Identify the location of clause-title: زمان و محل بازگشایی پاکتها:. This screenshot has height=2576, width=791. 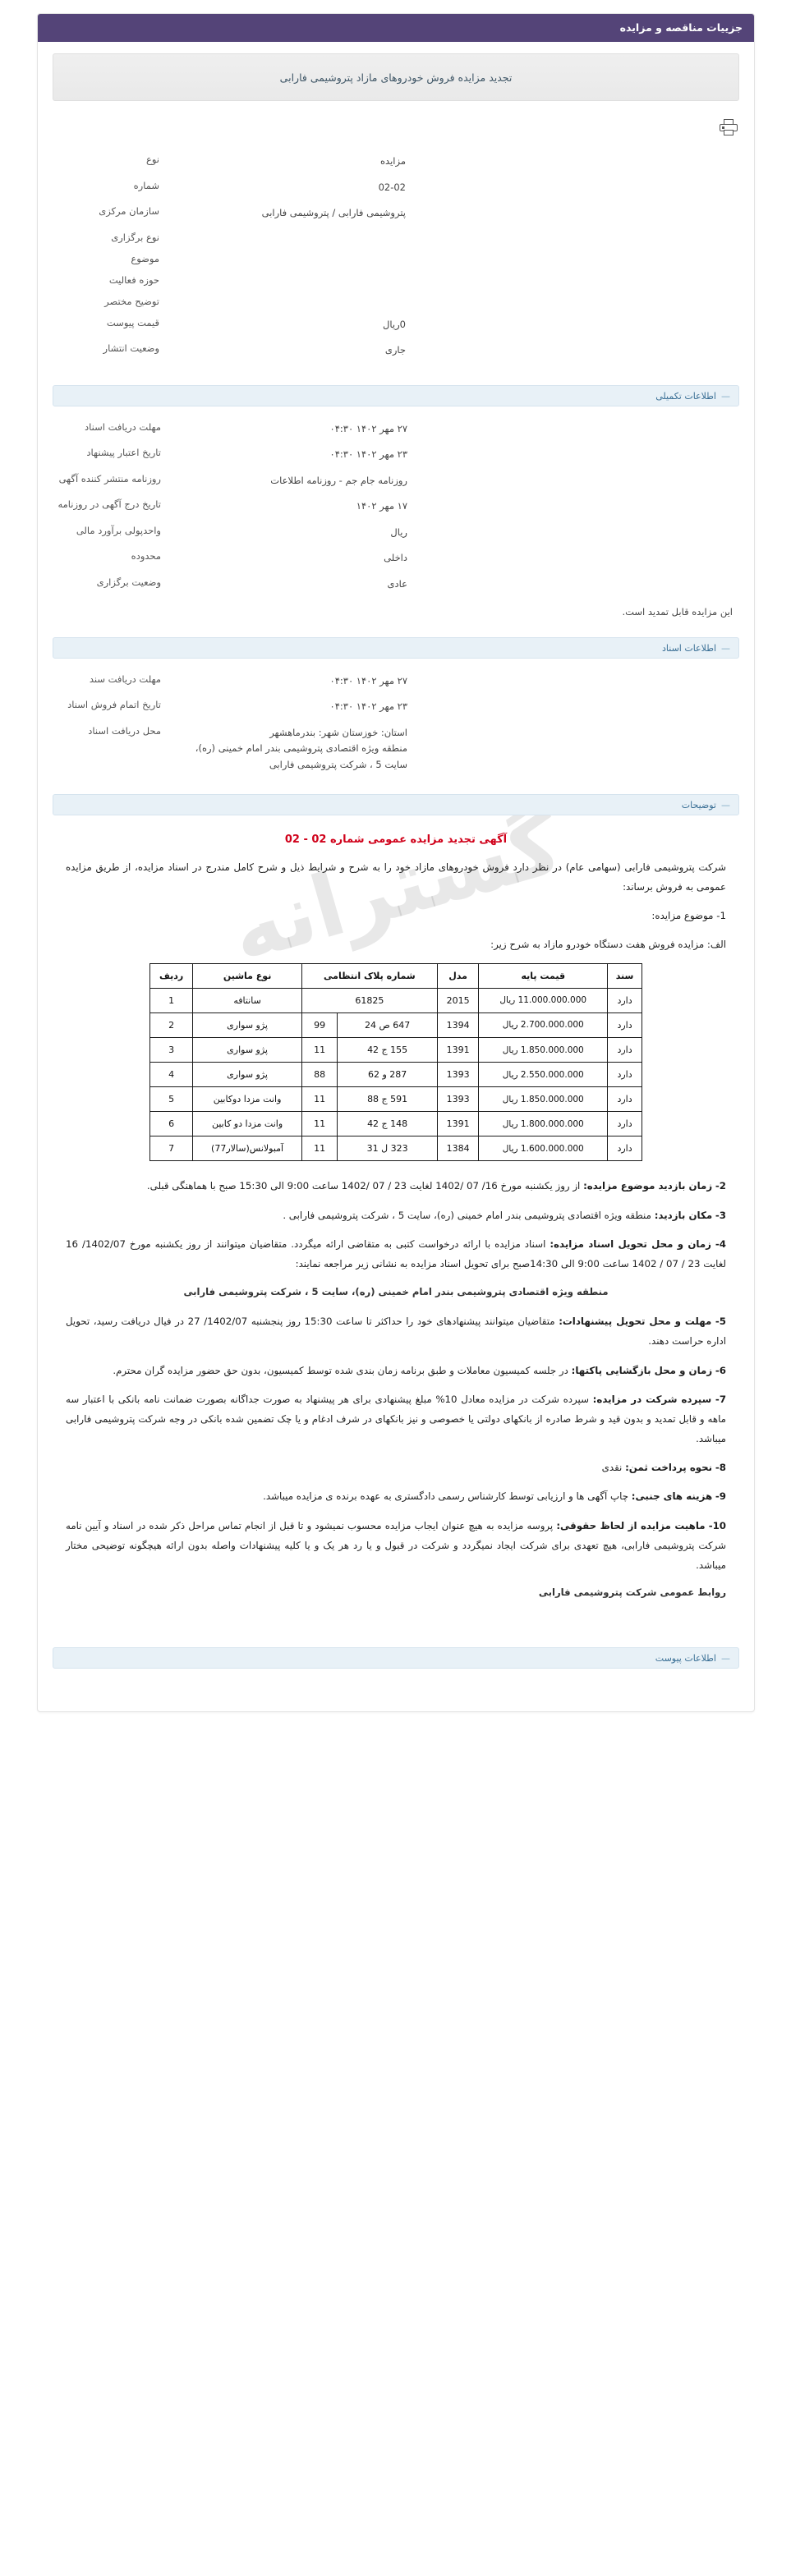
(642, 1370).